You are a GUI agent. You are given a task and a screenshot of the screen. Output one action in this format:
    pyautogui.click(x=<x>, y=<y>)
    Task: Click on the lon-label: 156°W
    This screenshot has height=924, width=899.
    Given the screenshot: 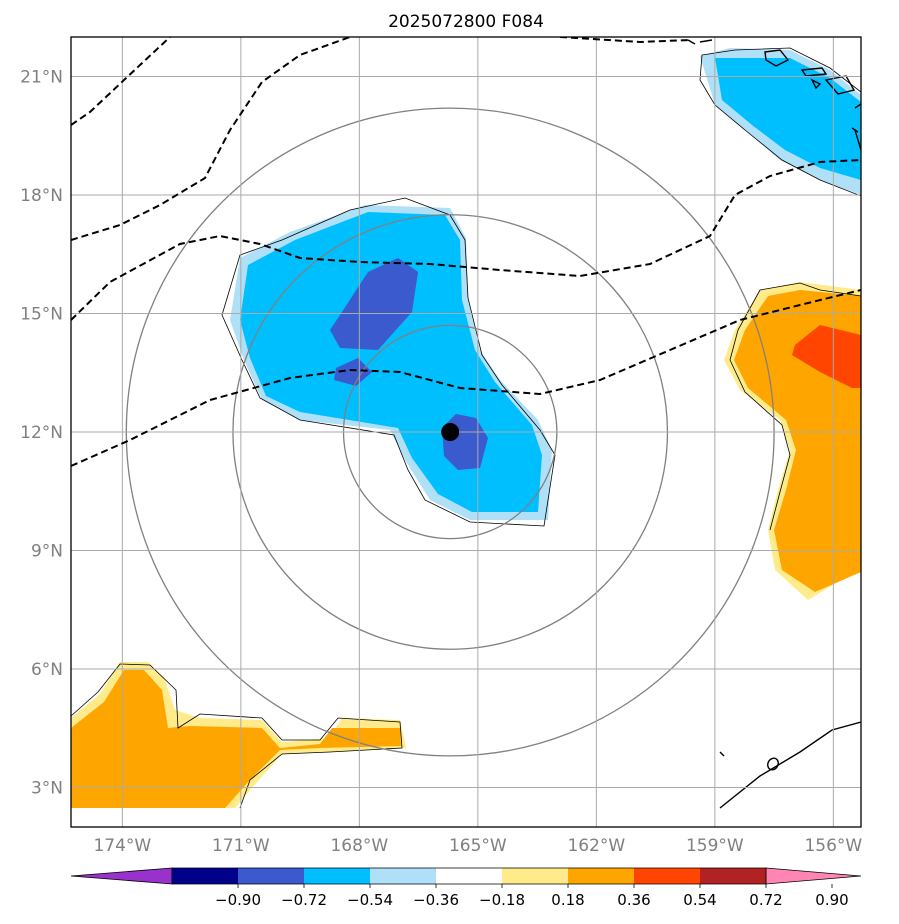 What is the action you would take?
    pyautogui.click(x=833, y=846)
    